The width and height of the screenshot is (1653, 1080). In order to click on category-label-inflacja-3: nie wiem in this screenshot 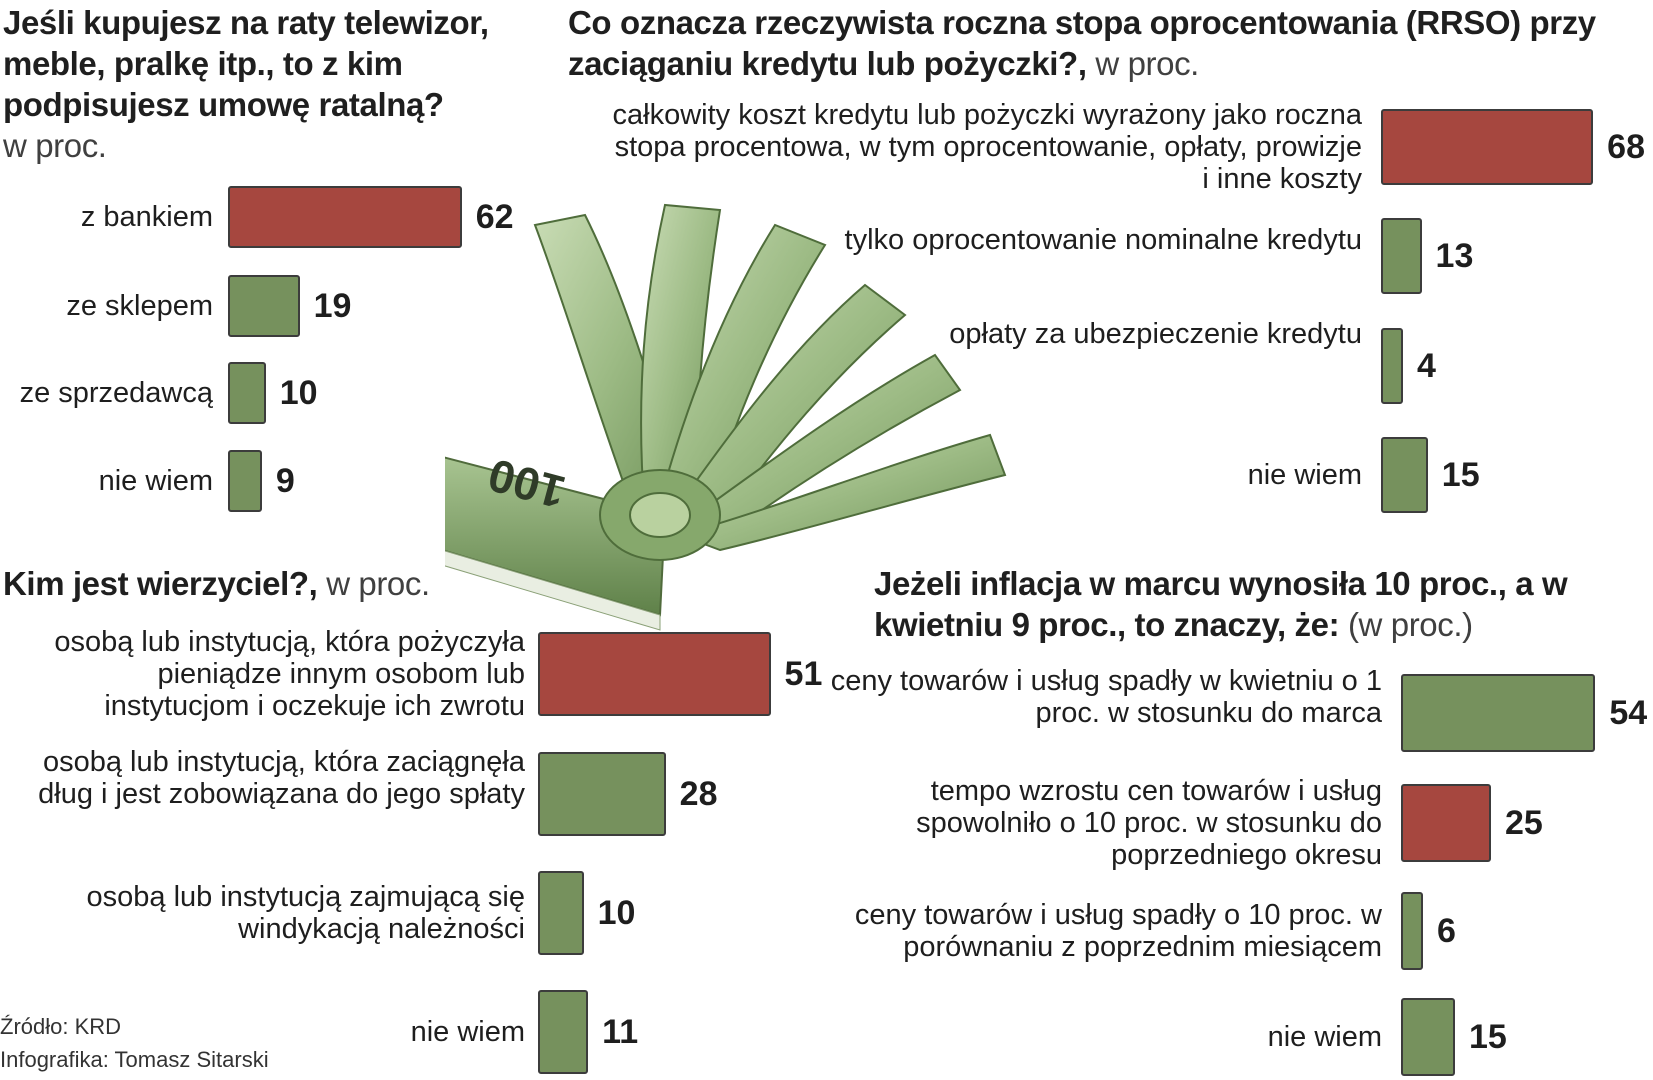, I will do `click(1324, 1037)`.